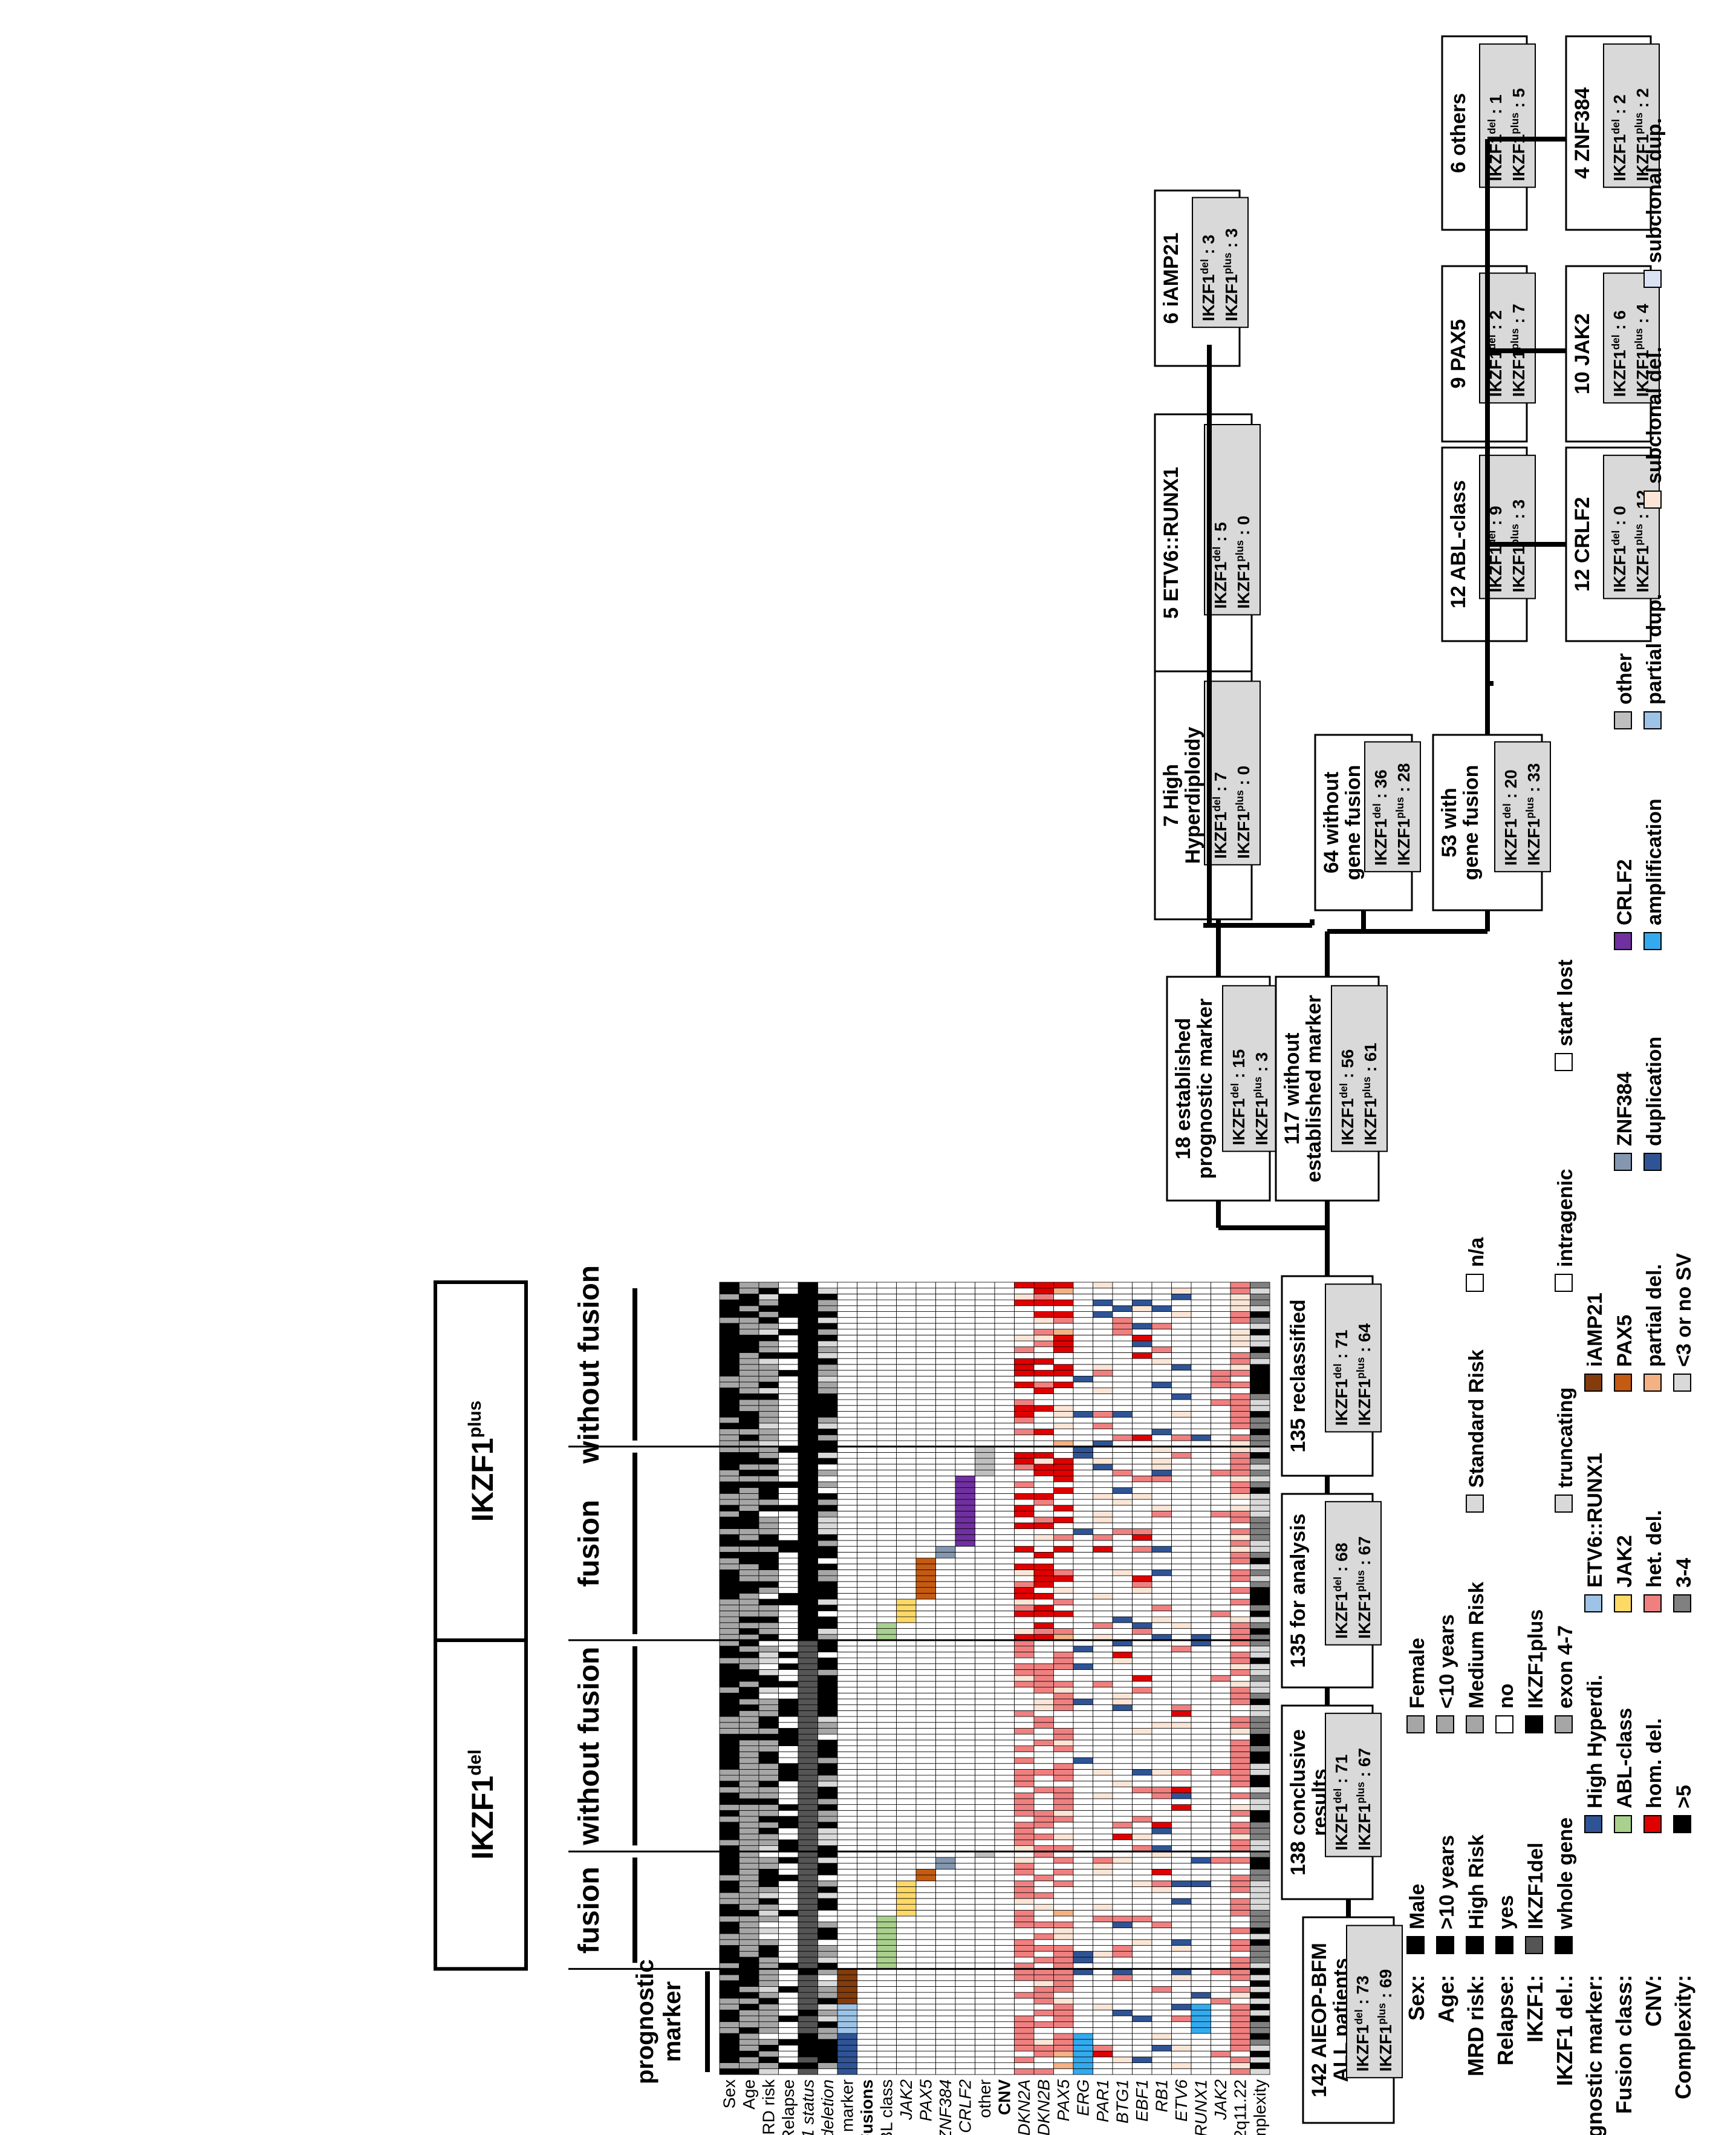 This screenshot has height=2135, width=1736. What do you see at coordinates (1243, 812) in the screenshot?
I see `ikzf1-plus-count: IKZF1plus : 0` at bounding box center [1243, 812].